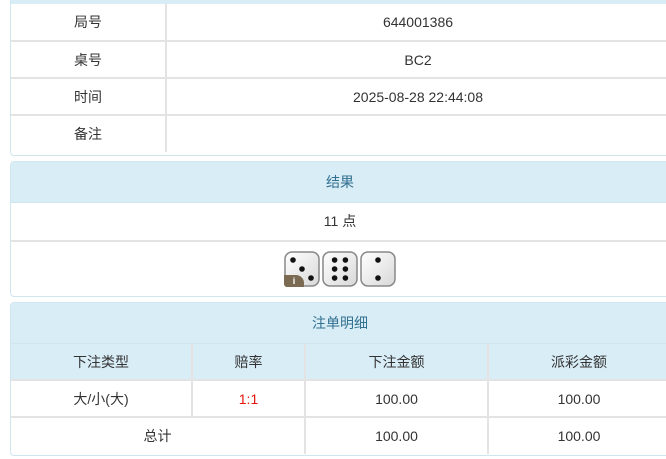 The image size is (666, 459). I want to click on total-row: 总计 100.00 100.00, so click(338, 435).